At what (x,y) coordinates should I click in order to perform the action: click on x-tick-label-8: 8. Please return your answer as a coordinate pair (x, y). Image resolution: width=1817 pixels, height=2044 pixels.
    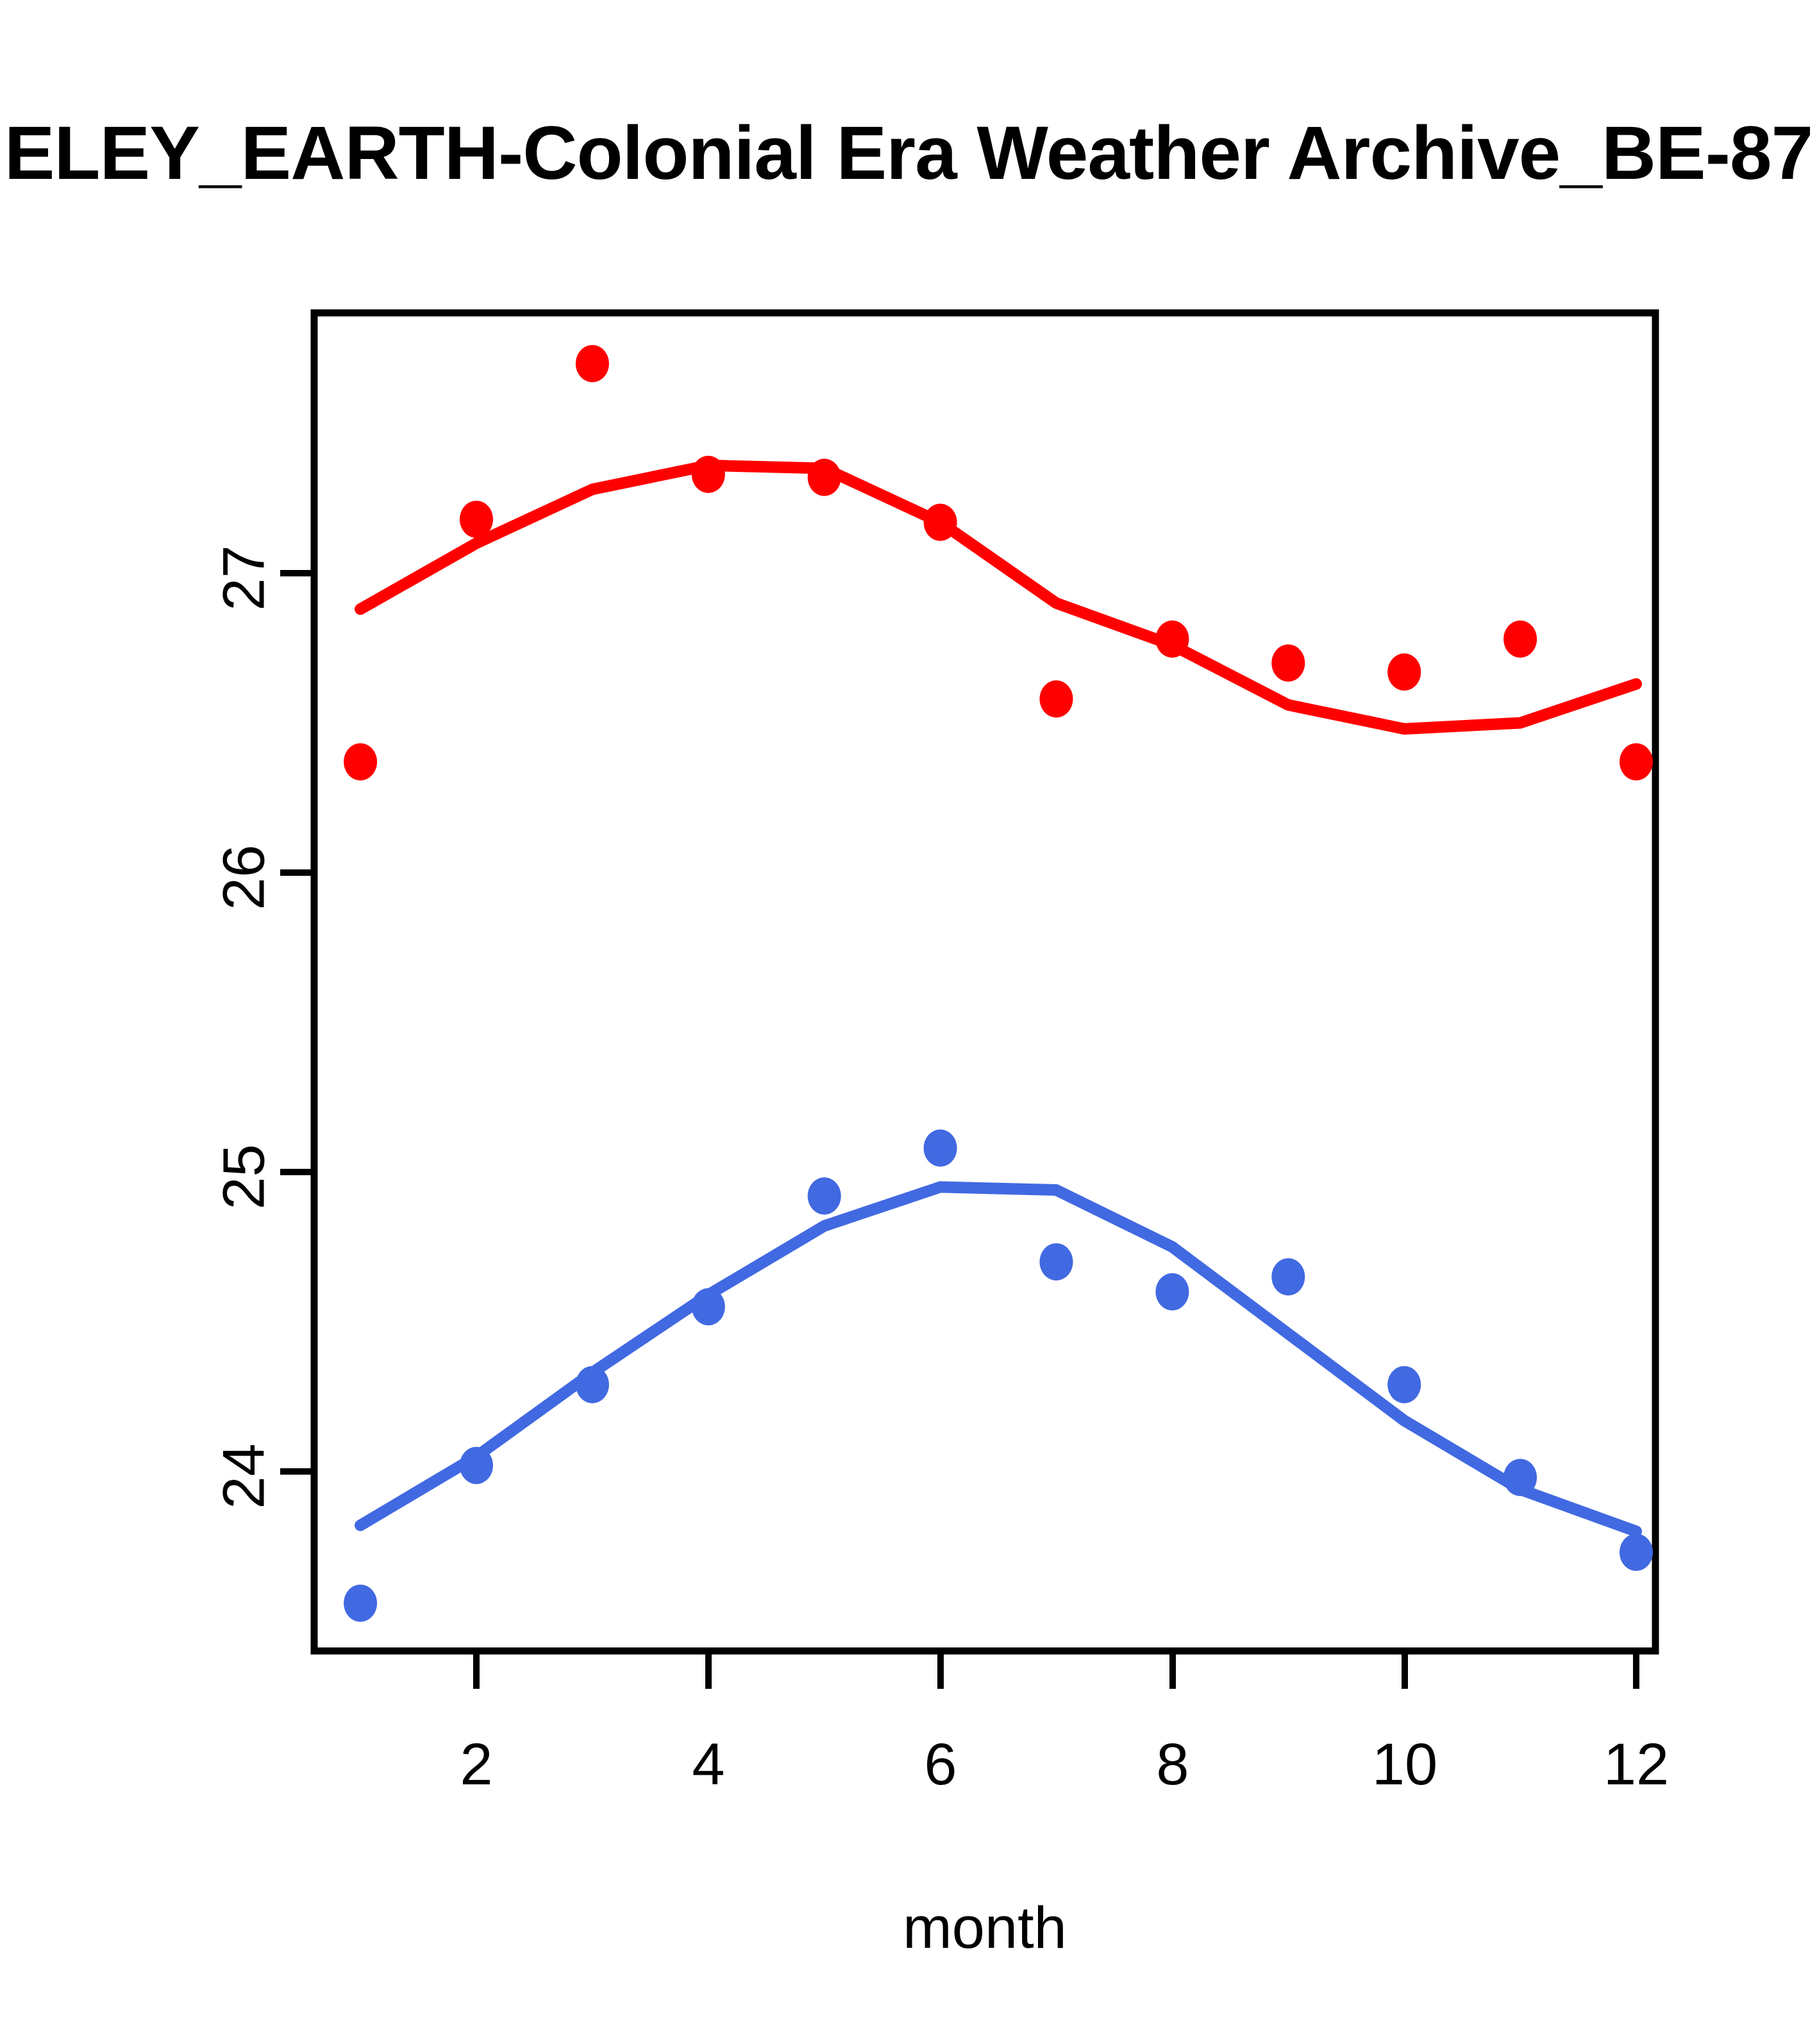
    Looking at the image, I should click on (1172, 1764).